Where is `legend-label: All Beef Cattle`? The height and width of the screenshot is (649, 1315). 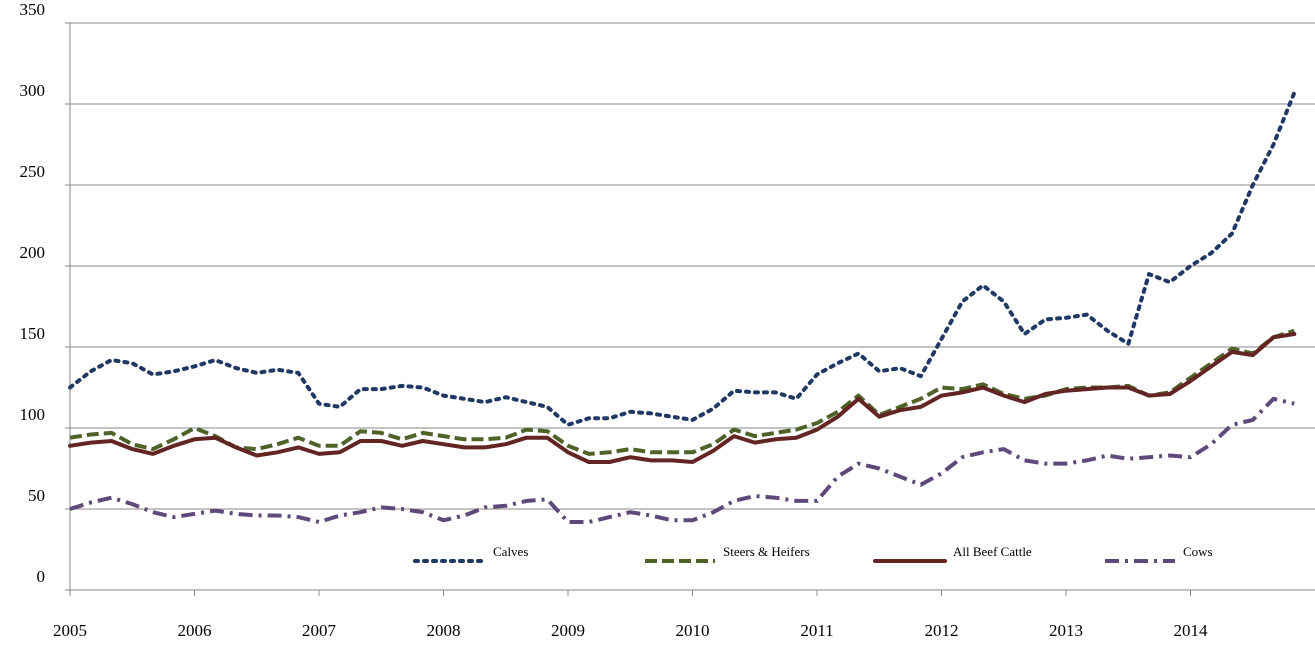
legend-label: All Beef Cattle is located at coordinates (992, 551).